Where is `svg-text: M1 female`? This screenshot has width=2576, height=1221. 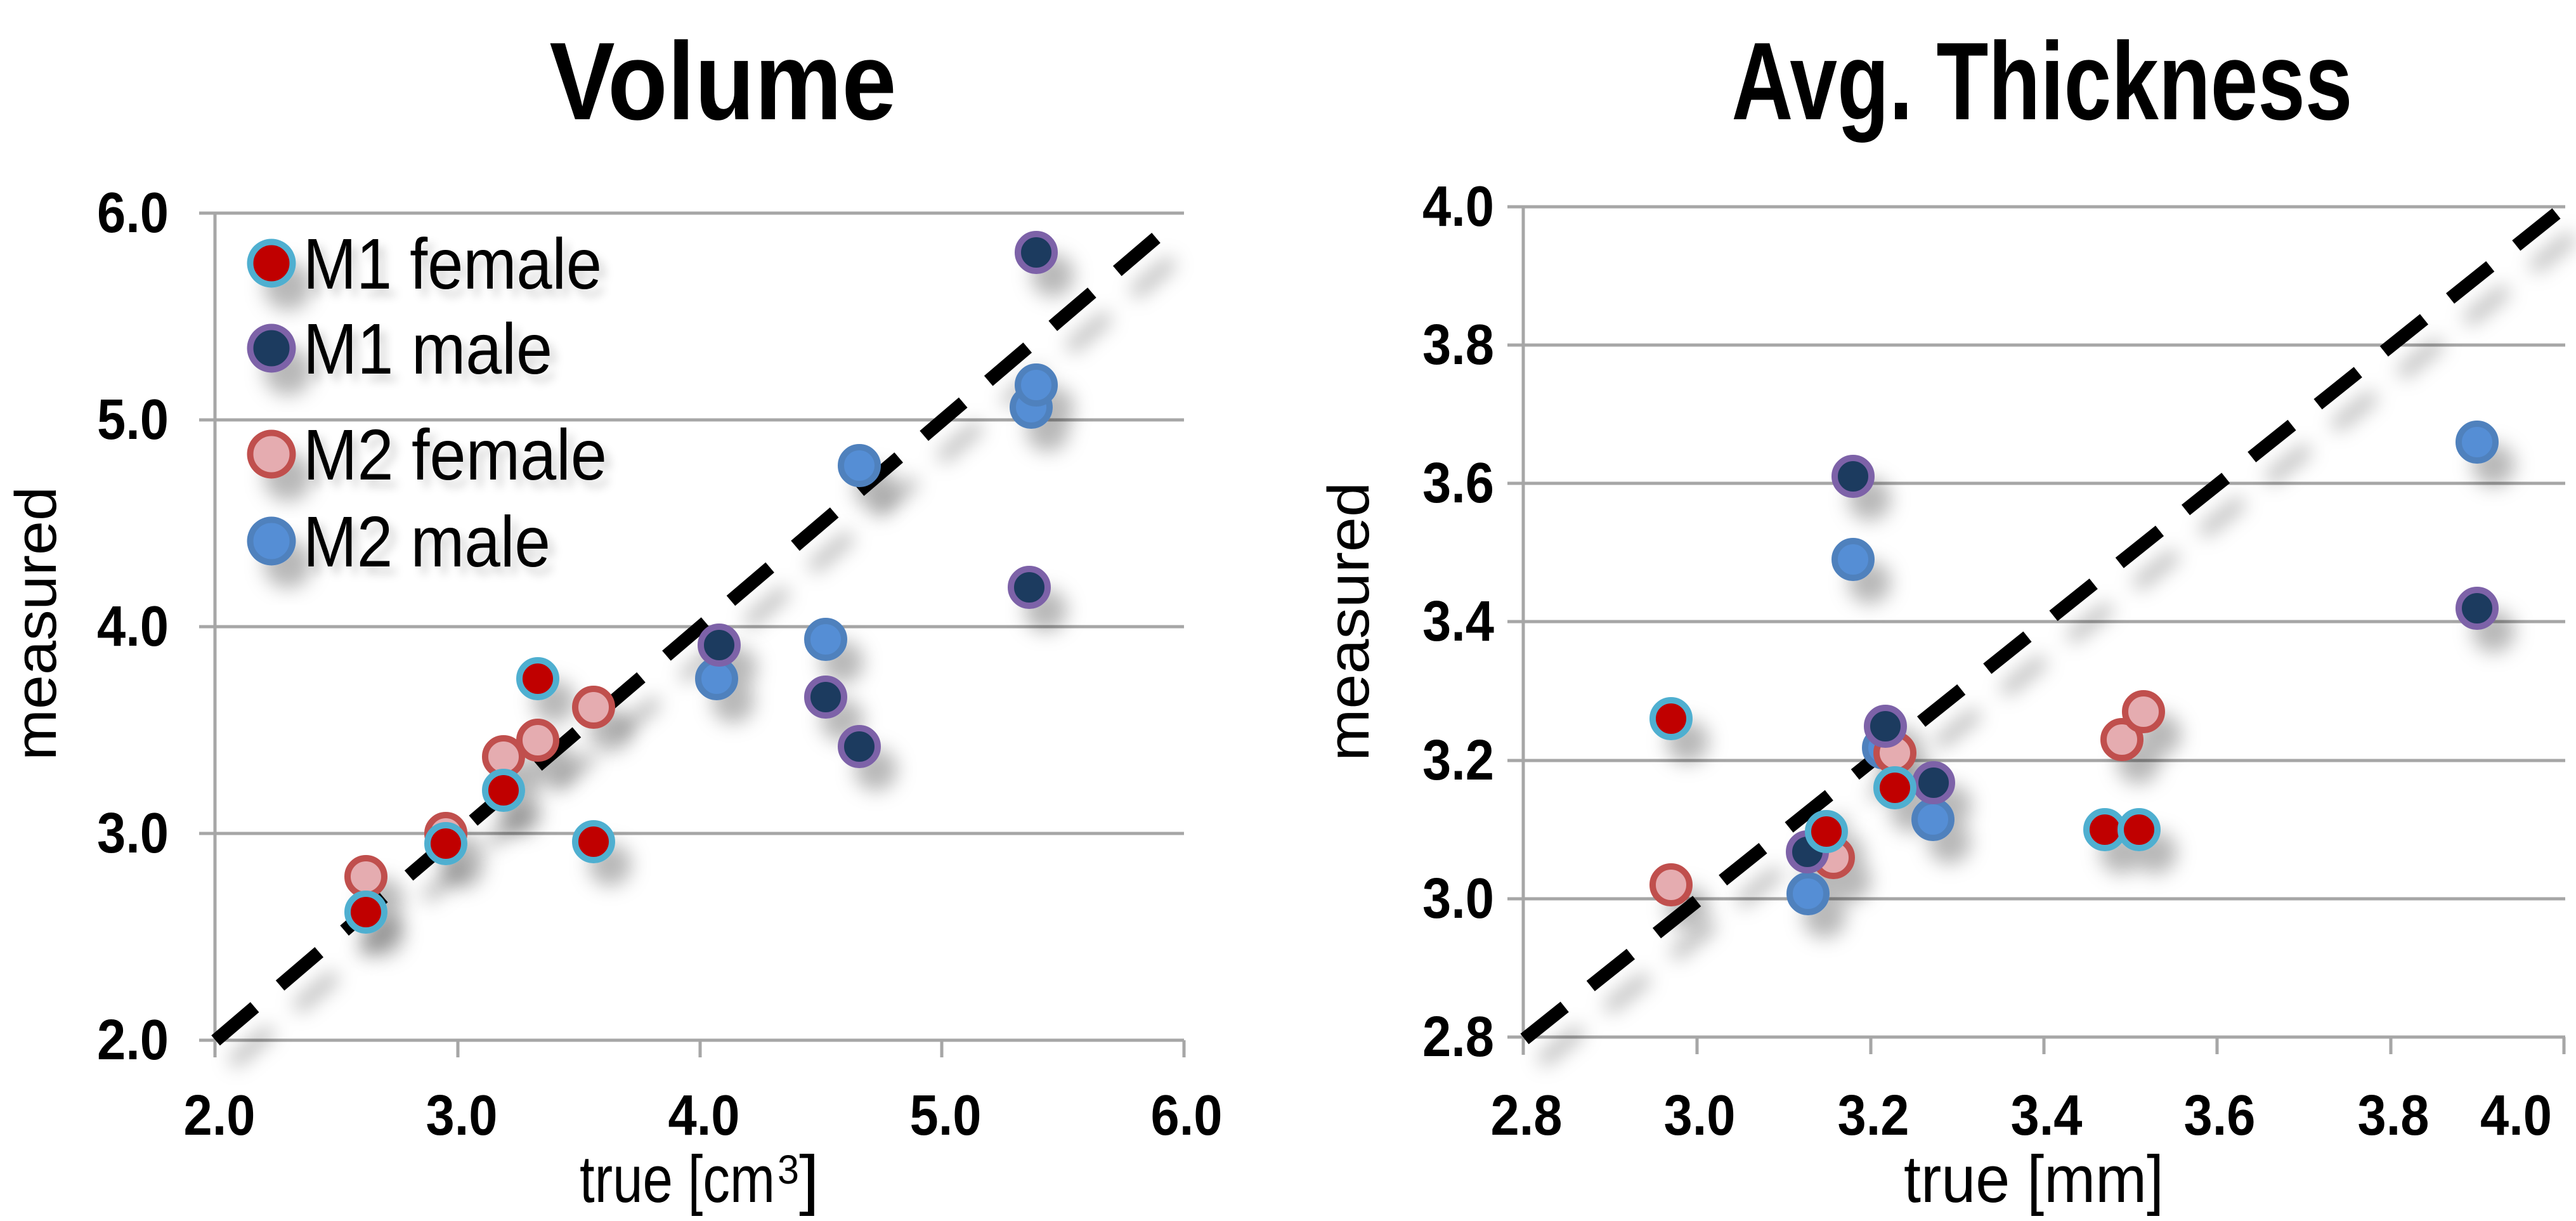
svg-text: M1 female is located at coordinates (453, 264).